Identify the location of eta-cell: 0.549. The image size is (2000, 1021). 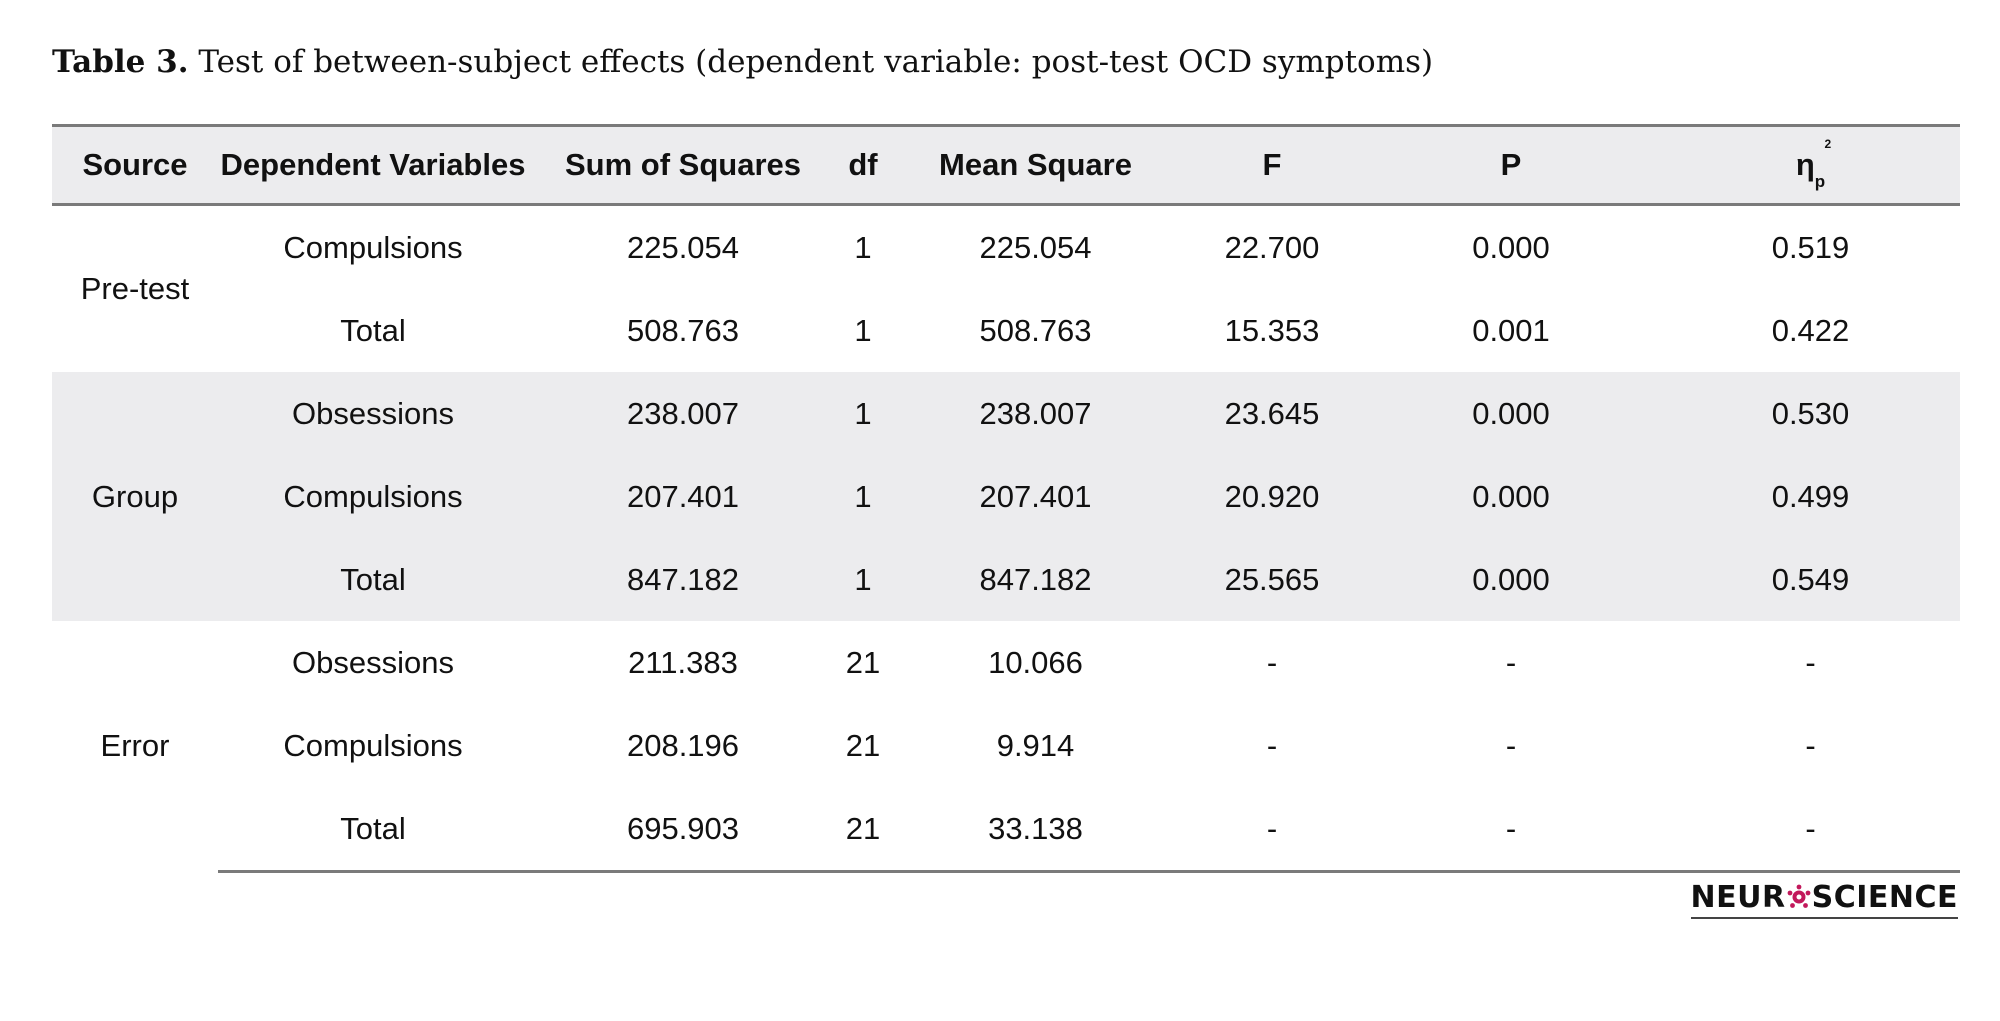
(1810, 579).